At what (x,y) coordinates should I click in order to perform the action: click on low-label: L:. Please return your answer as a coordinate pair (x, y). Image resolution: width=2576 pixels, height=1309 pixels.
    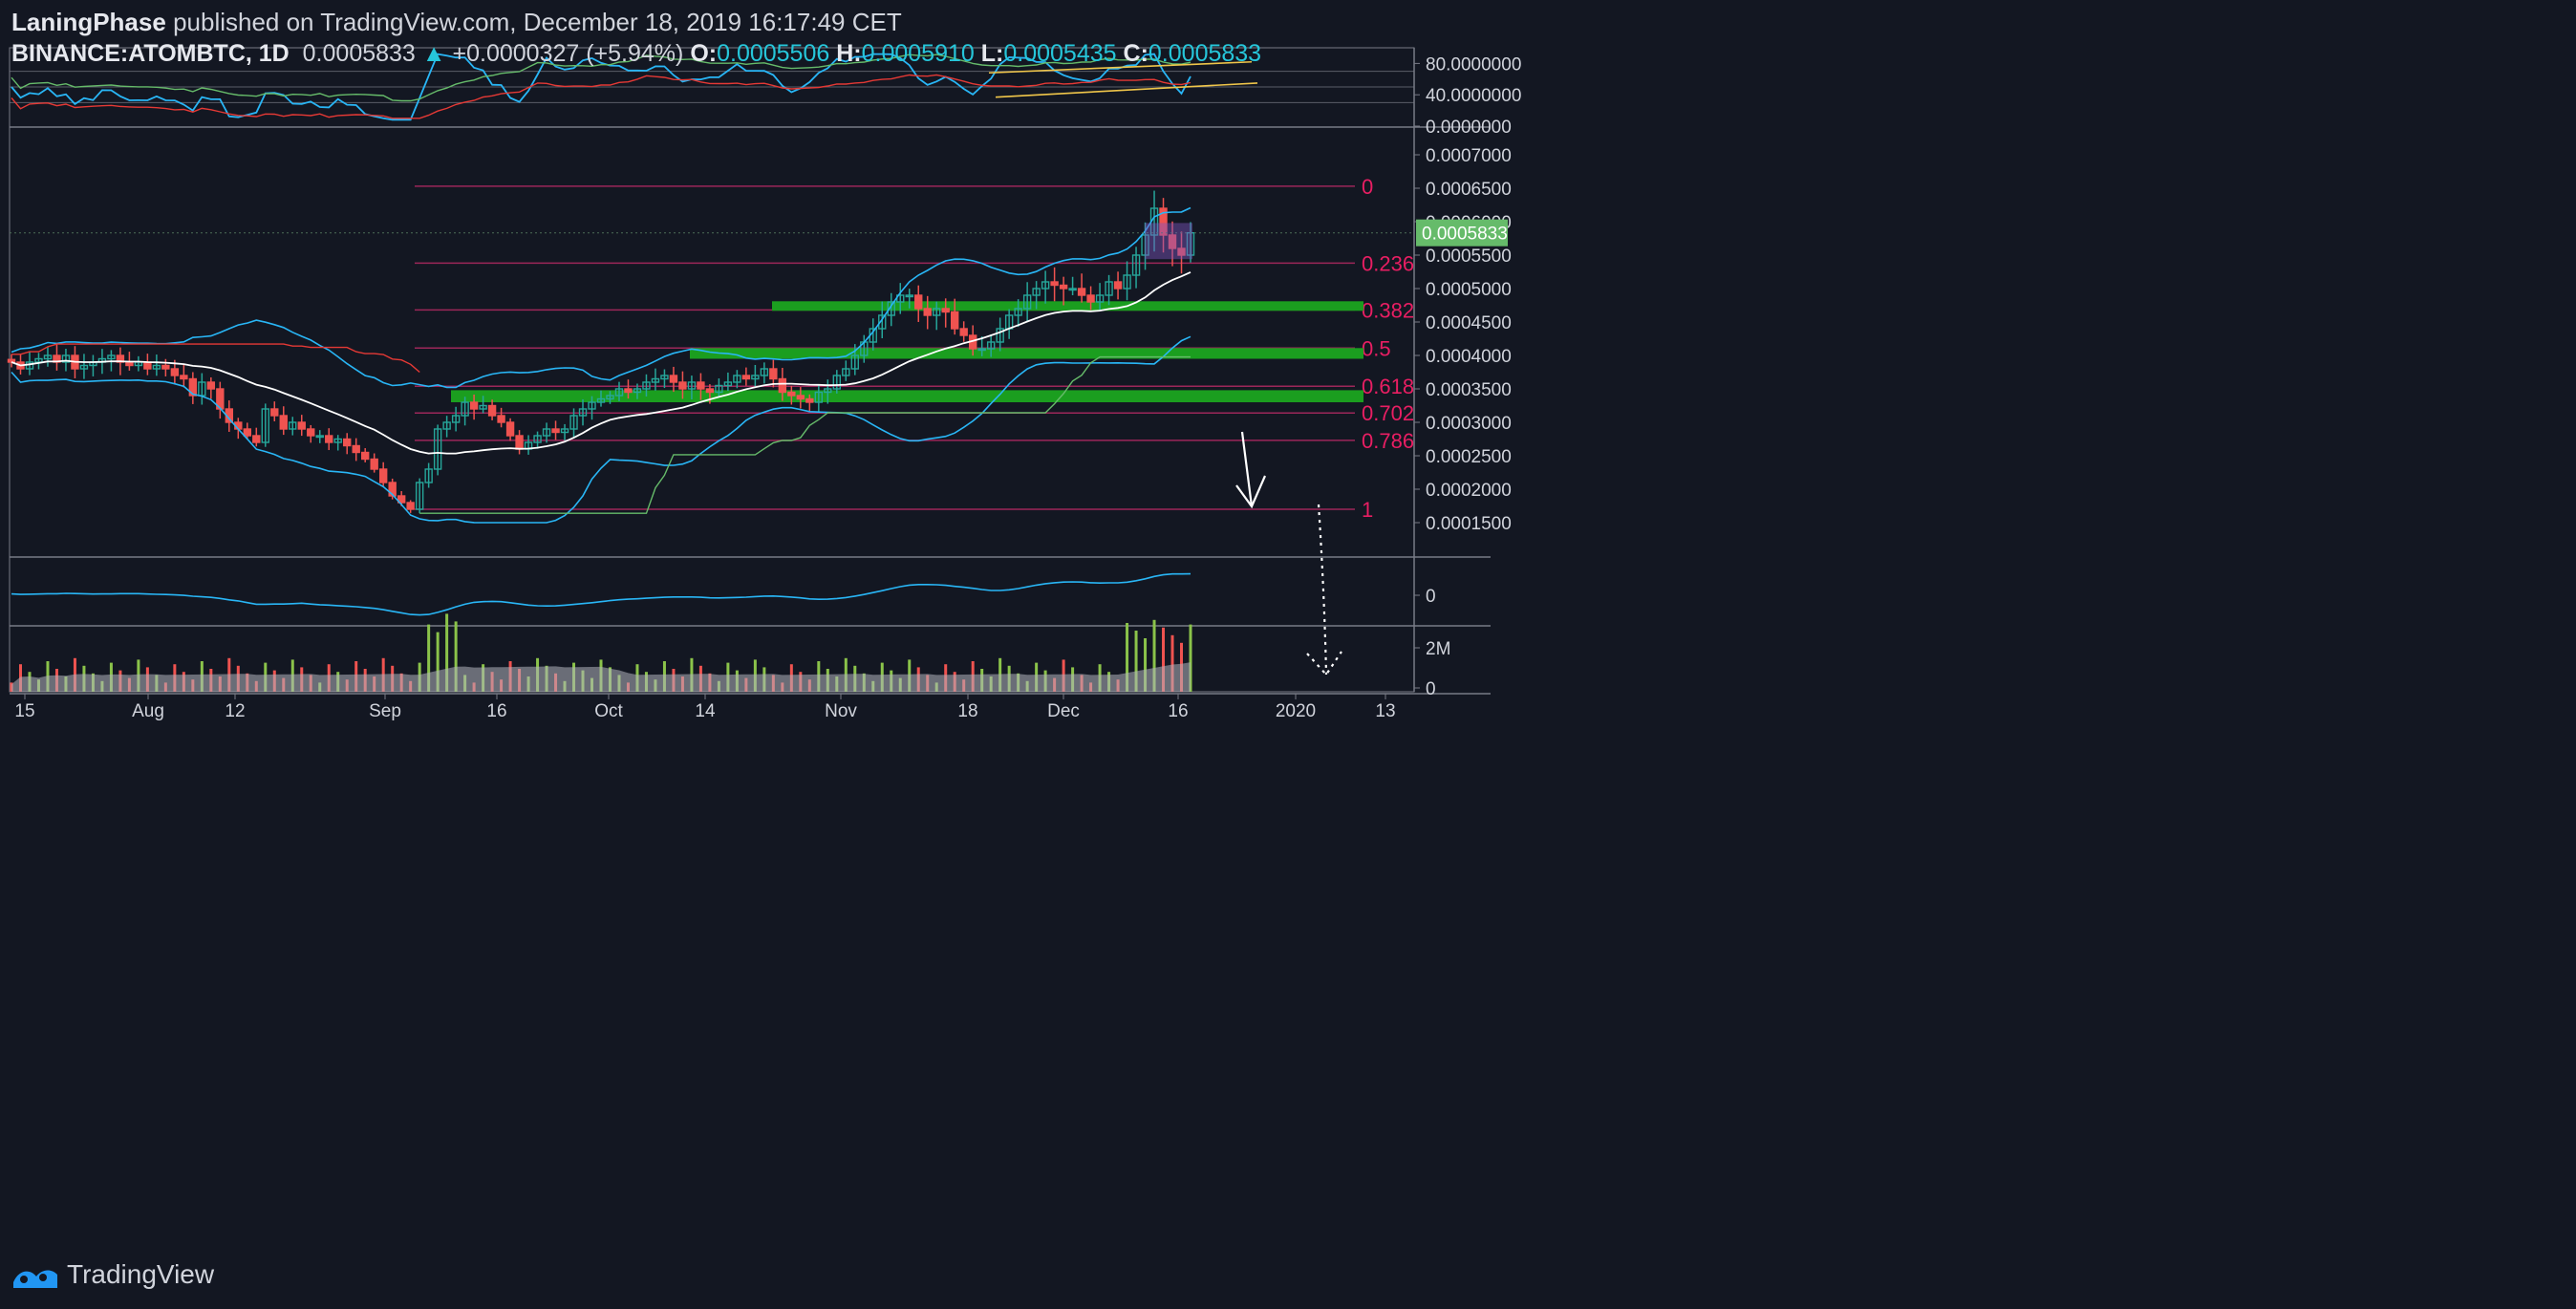
    Looking at the image, I should click on (992, 53).